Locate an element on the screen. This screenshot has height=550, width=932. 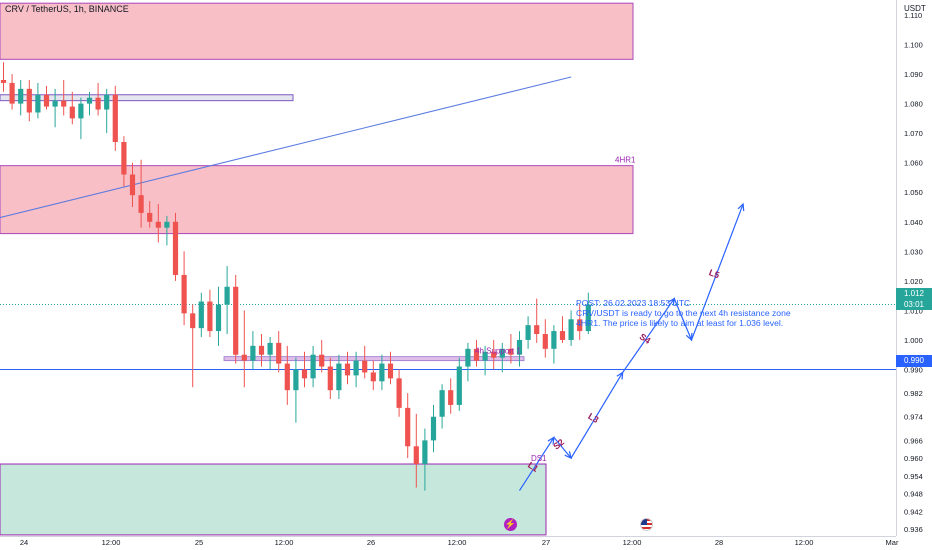
wave-label: L3 is located at coordinates (593, 418).